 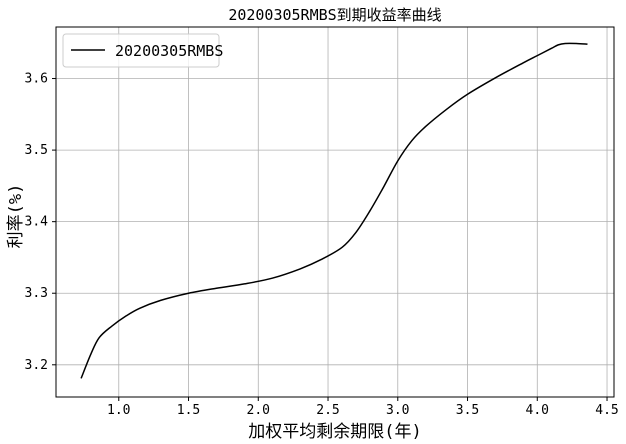 What do you see at coordinates (363, 407) in the screenshot?
I see `x-axis-ticks: 1.0 1.5 2.0 2.5 3.0 3.5 4.0 4.5` at bounding box center [363, 407].